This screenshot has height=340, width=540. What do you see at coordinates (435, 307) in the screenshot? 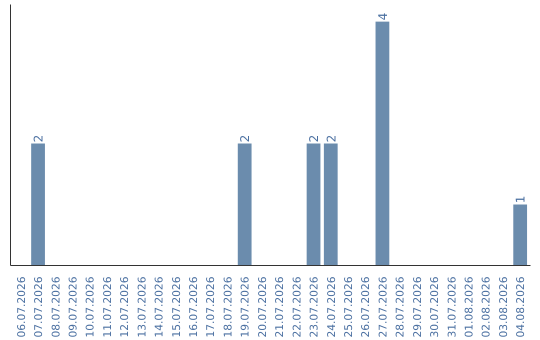
I see `x-tick-label: 30.07.2026` at bounding box center [435, 307].